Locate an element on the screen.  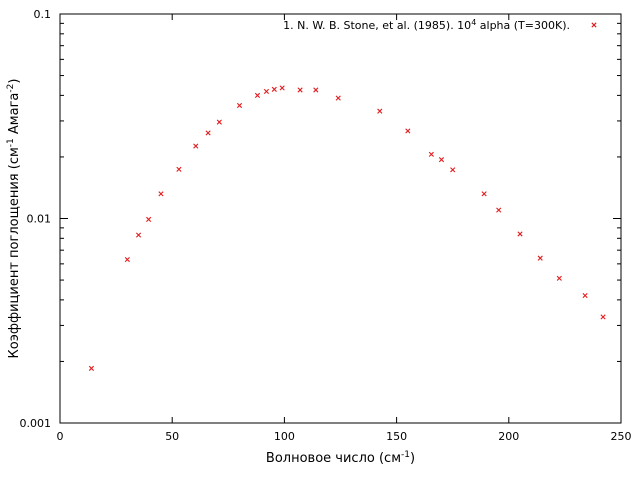
x-tick-label: 200 is located at coordinates (508, 436).